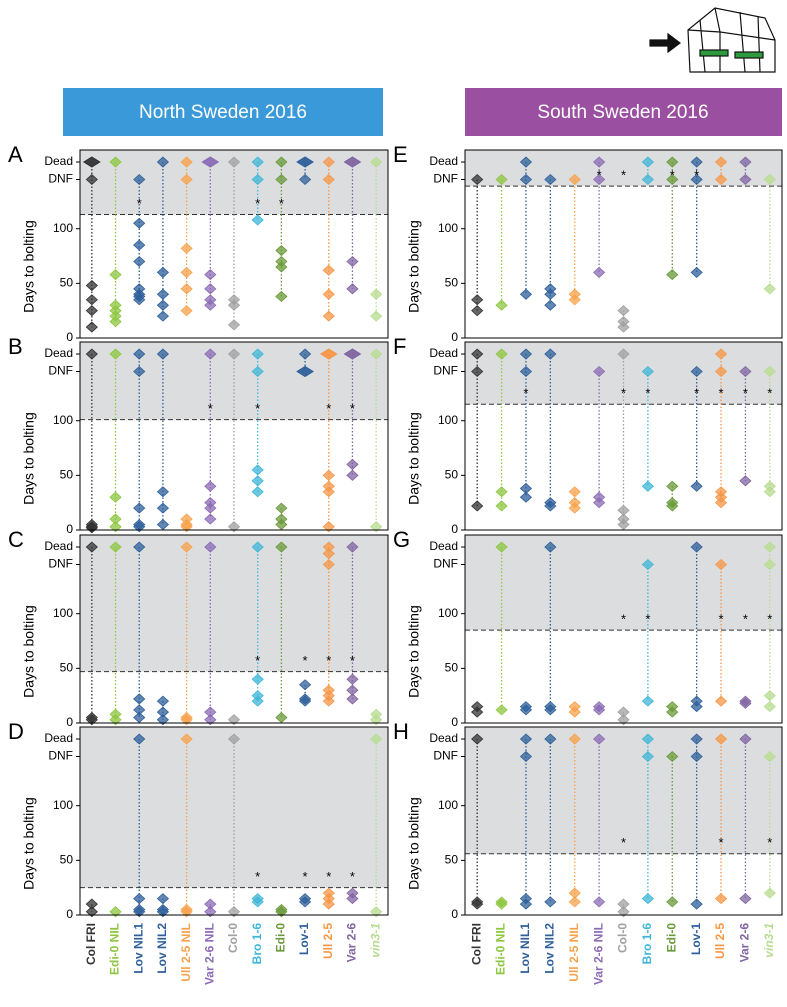 The image size is (787, 1007). What do you see at coordinates (623, 112) in the screenshot?
I see `header-box` at bounding box center [623, 112].